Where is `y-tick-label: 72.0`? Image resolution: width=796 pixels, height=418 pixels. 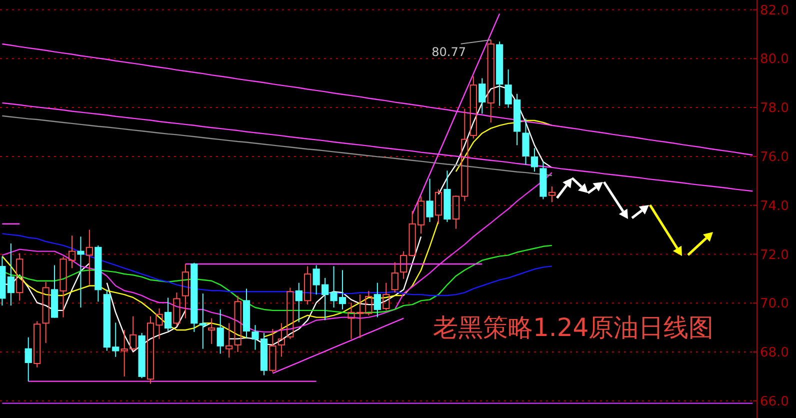
y-tick-label: 72.0 is located at coordinates (774, 255).